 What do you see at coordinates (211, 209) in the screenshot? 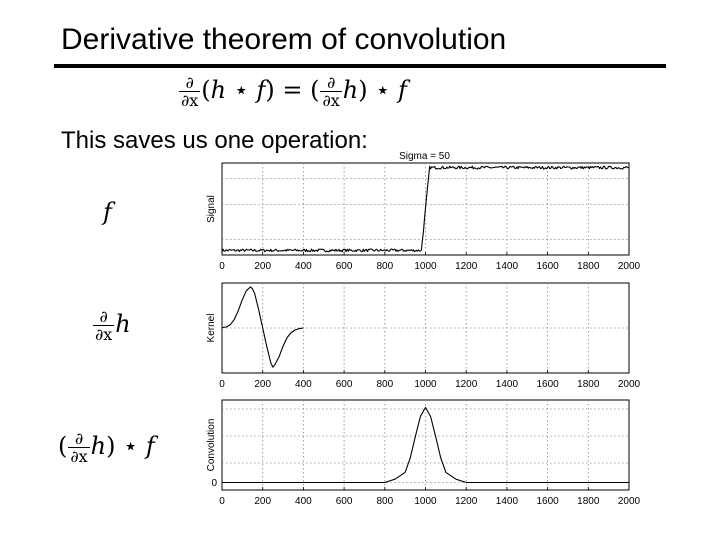
I see `y-axis-label: Signal` at bounding box center [211, 209].